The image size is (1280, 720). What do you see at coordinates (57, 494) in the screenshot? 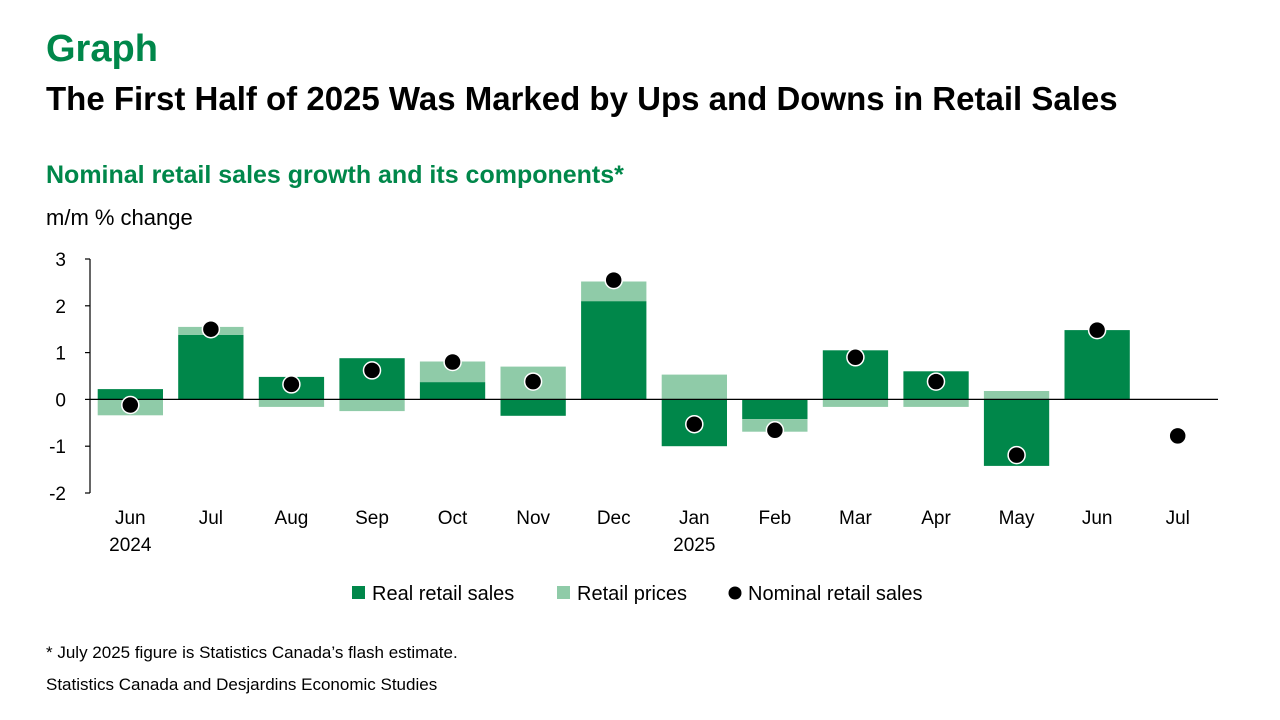
I see `y-tick-label: -2` at bounding box center [57, 494].